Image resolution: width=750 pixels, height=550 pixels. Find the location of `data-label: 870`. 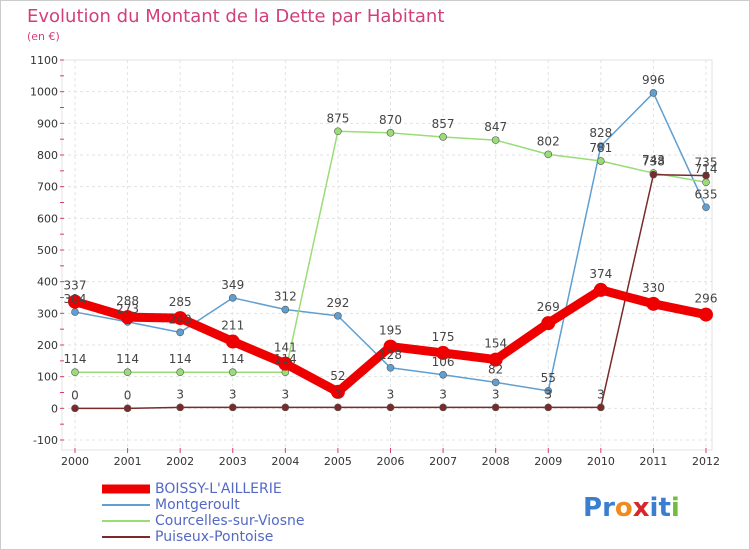

data-label: 870 is located at coordinates (390, 120).